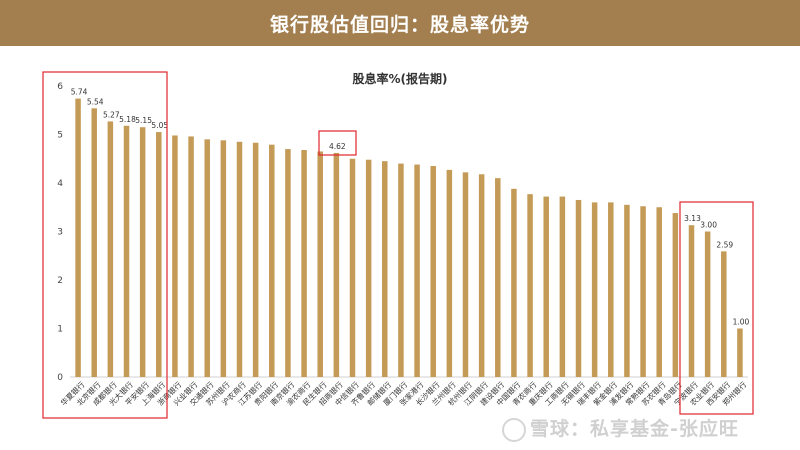 This screenshot has height=450, width=800. Describe the element at coordinates (708, 225) in the screenshot. I see `data-label: 3.00` at that location.